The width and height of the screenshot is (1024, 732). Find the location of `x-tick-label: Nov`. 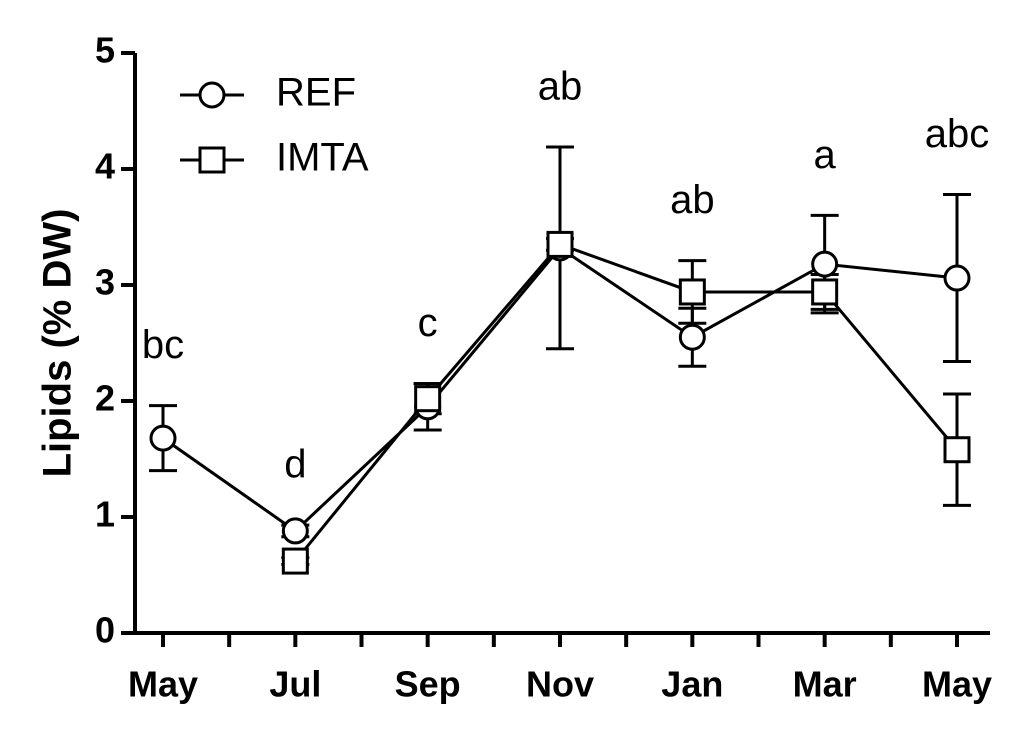

x-tick-label: Nov is located at coordinates (560, 684).